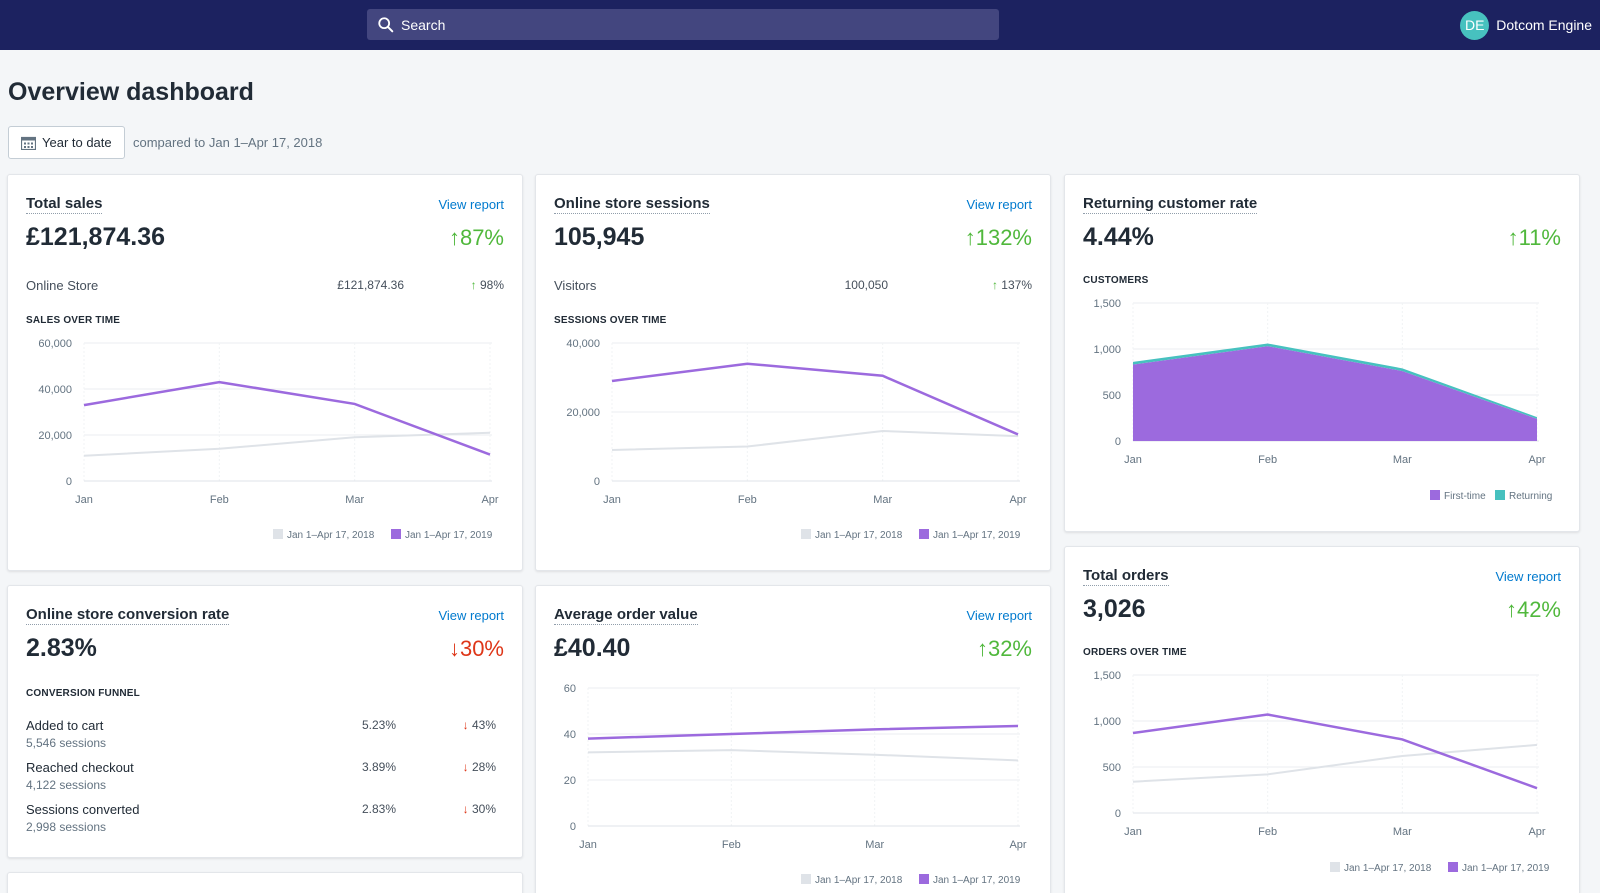  I want to click on metric-value: 2.83%, so click(61, 648).